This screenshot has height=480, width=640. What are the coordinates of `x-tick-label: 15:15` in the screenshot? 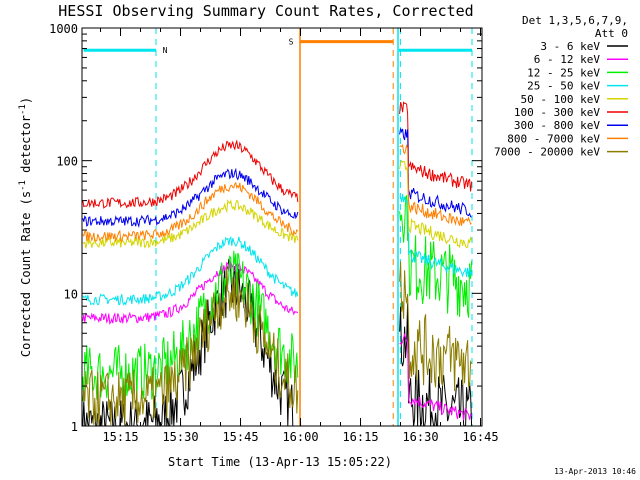 It's located at (120, 437).